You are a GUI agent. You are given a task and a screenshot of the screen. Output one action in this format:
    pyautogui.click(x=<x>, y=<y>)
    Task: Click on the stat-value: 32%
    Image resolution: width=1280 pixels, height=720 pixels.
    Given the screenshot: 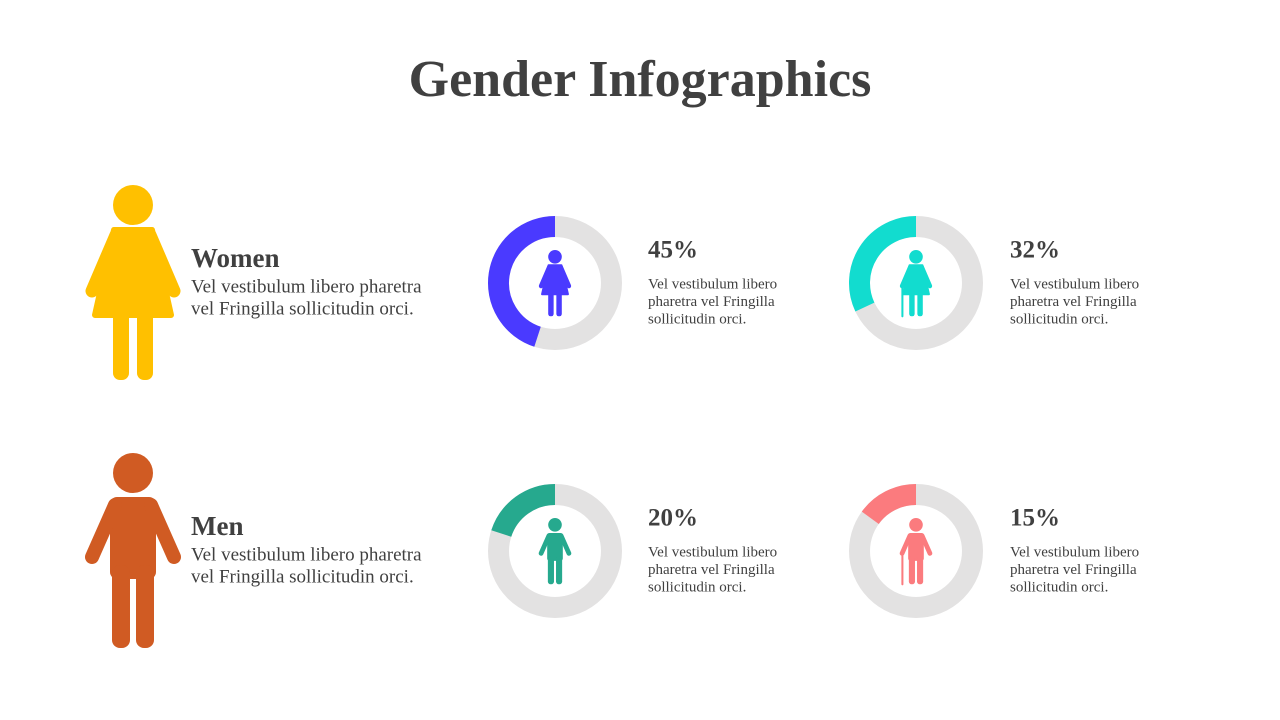 What is the action you would take?
    pyautogui.click(x=1035, y=250)
    